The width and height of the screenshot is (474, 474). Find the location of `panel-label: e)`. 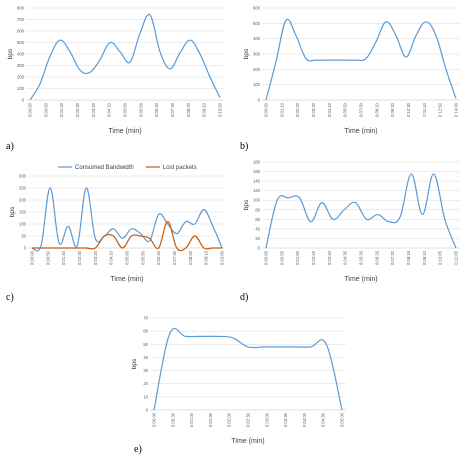

panel-label: e) is located at coordinates (138, 449).